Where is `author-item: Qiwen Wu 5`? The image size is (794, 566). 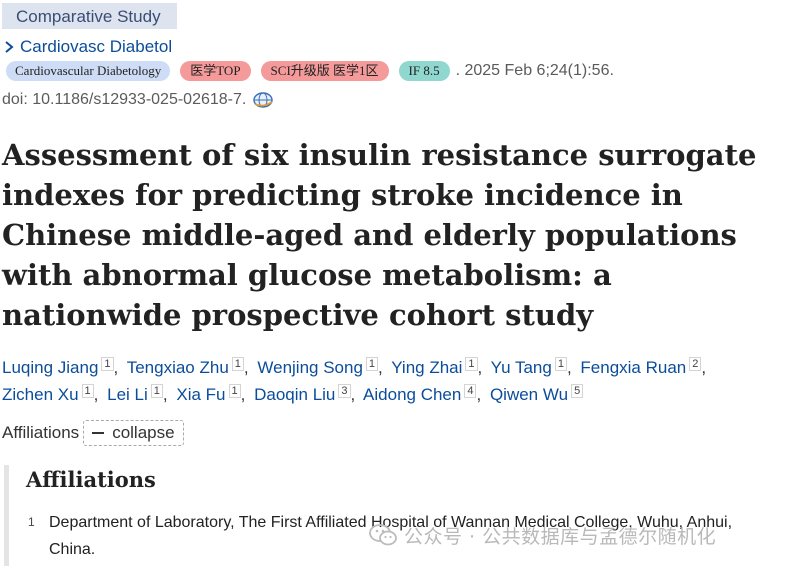
author-item: Qiwen Wu 5 is located at coordinates (536, 394).